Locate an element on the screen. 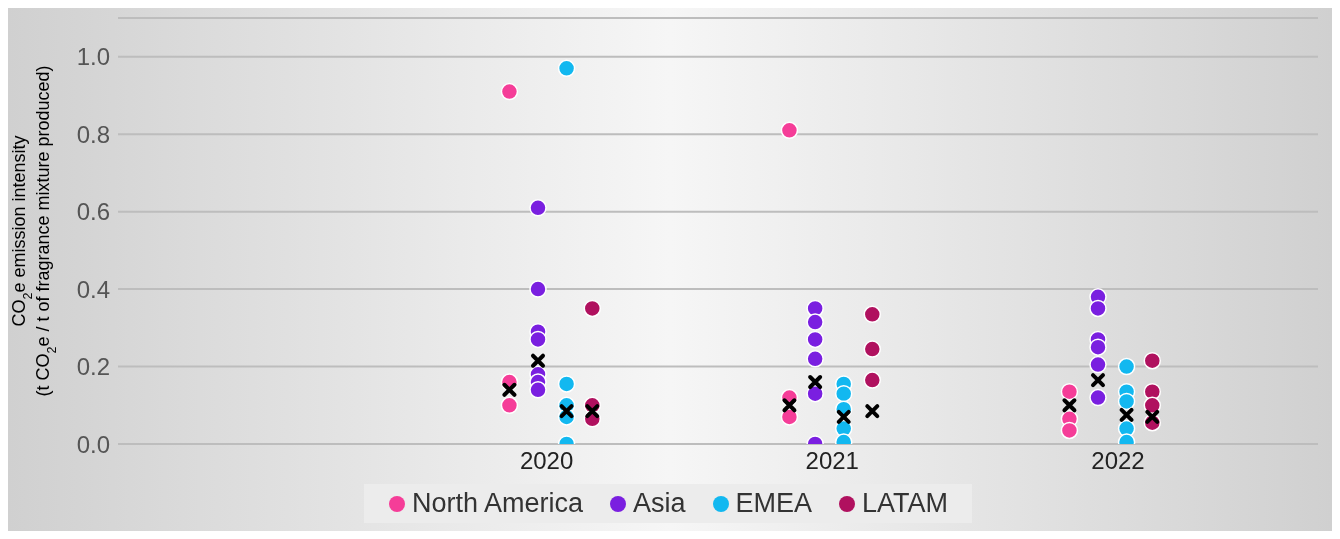 The height and width of the screenshot is (539, 1340). legend-label: Asia is located at coordinates (659, 503).